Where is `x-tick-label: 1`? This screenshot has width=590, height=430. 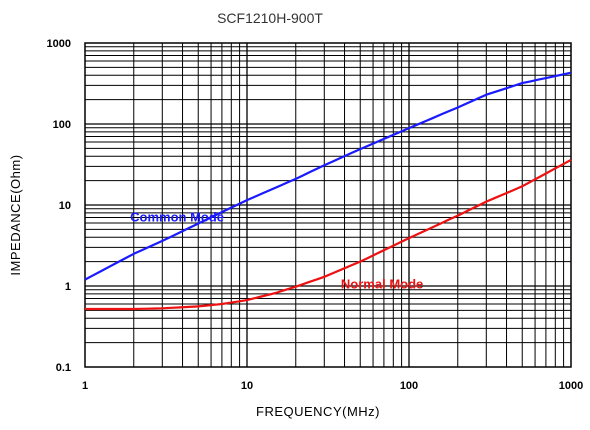 x-tick-label: 1 is located at coordinates (85, 386).